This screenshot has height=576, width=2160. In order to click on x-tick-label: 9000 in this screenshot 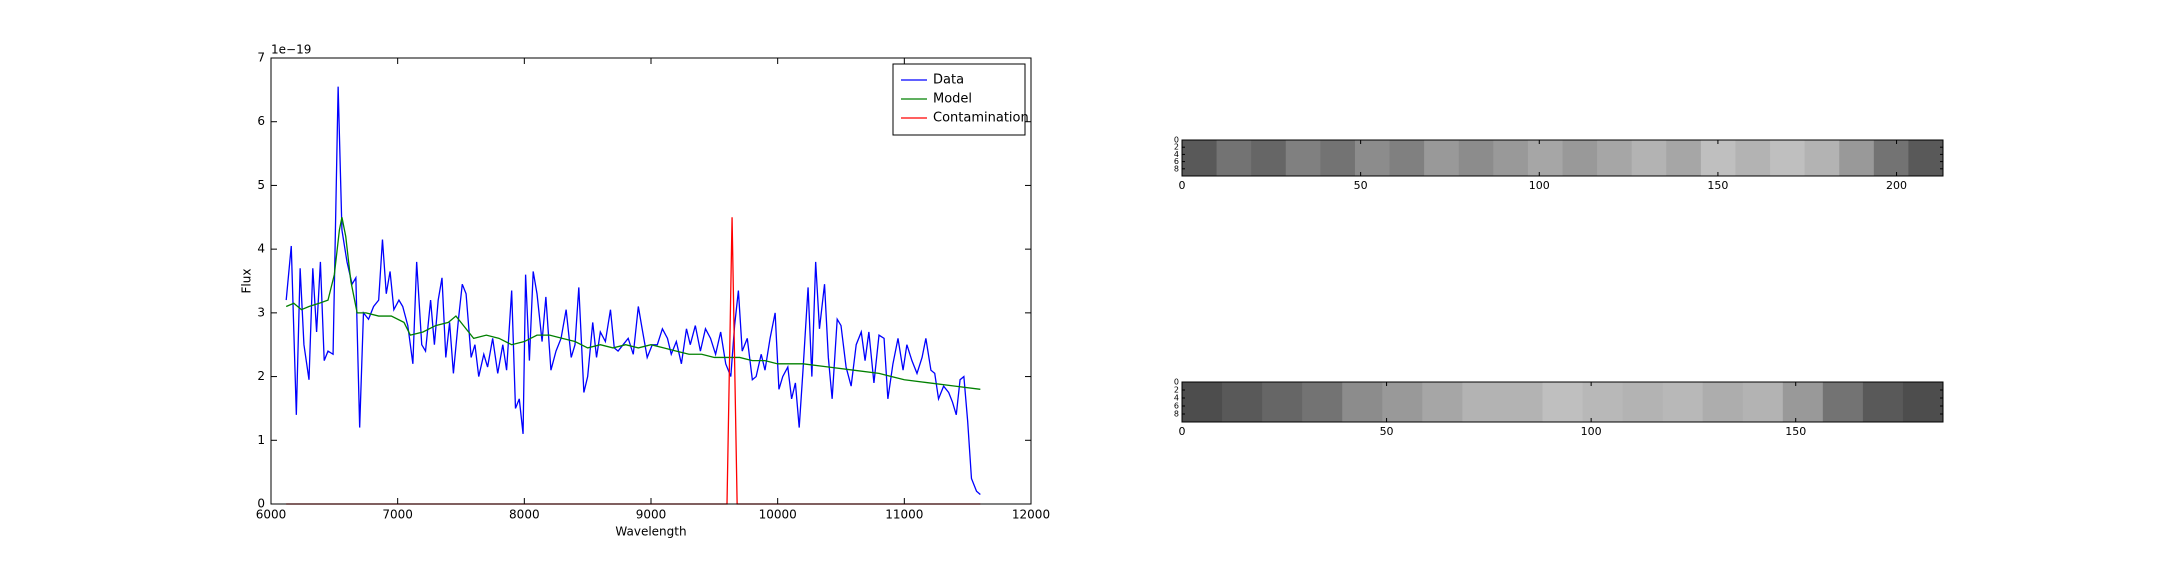, I will do `click(651, 515)`.